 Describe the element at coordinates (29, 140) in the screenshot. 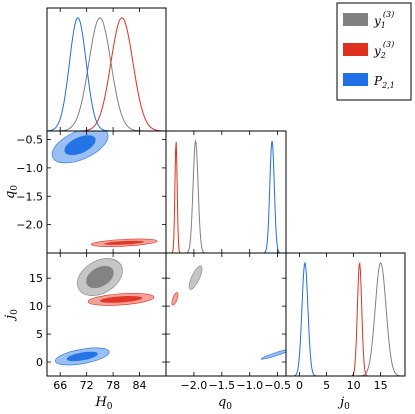

I see `y-tick-label: −0.5` at that location.